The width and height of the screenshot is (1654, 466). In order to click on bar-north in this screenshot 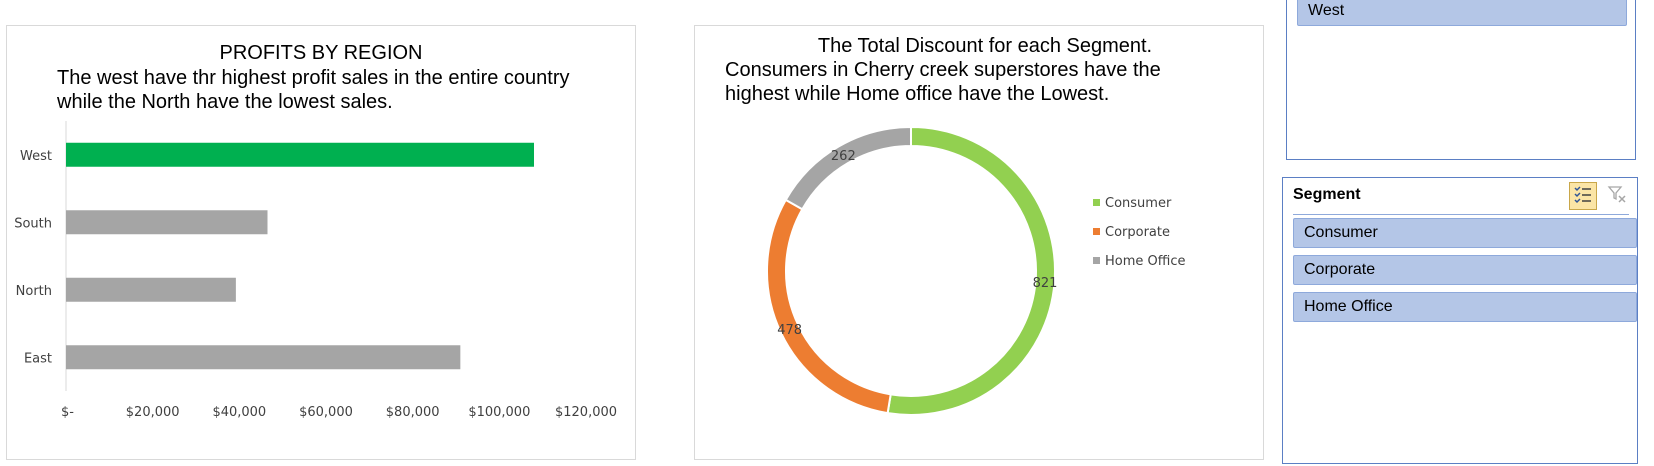, I will do `click(151, 289)`.